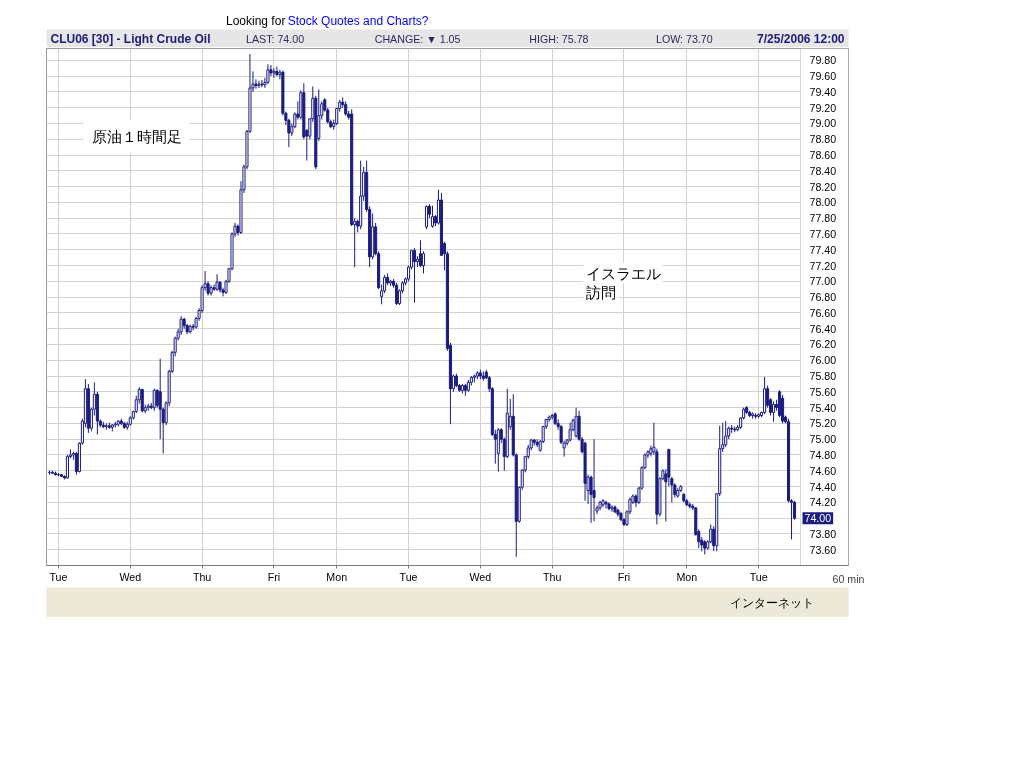 The width and height of the screenshot is (1024, 768). What do you see at coordinates (684, 38) in the screenshot?
I see `text: LOW: 73.70` at bounding box center [684, 38].